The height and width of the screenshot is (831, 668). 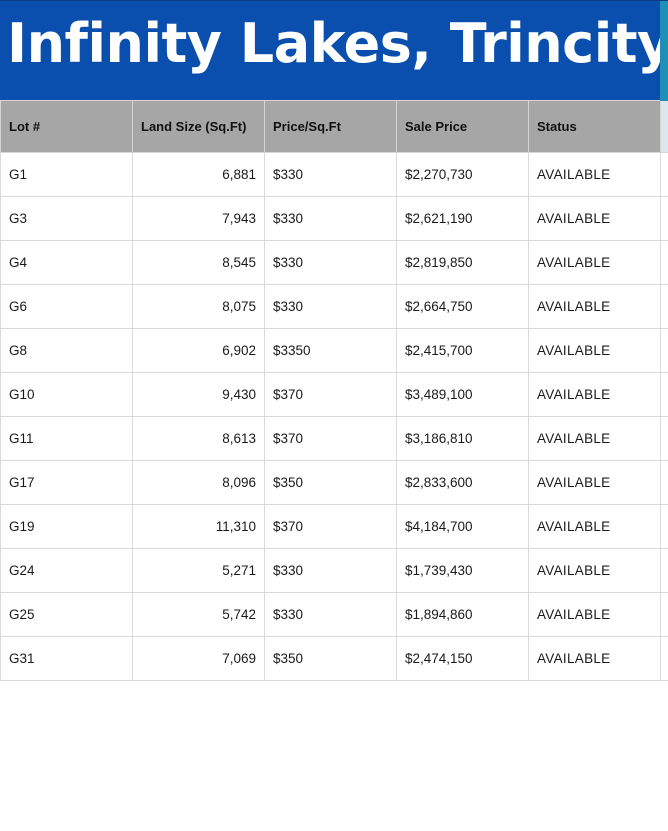 What do you see at coordinates (198, 526) in the screenshot?
I see `cell-land-size: 11,310` at bounding box center [198, 526].